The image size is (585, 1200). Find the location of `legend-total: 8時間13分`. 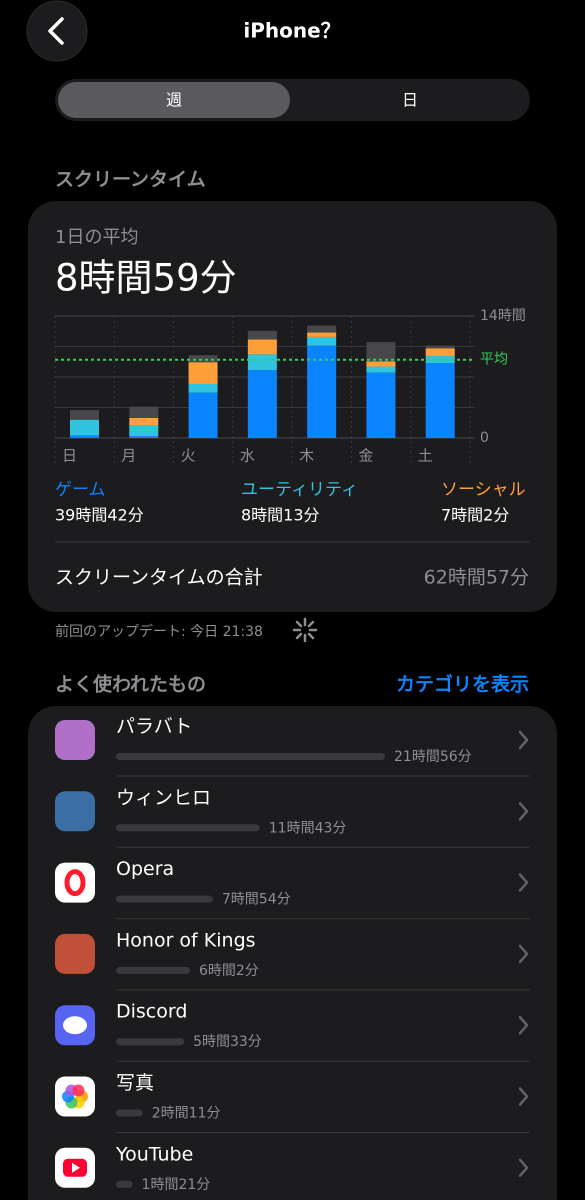

legend-total: 8時間13分 is located at coordinates (280, 515).